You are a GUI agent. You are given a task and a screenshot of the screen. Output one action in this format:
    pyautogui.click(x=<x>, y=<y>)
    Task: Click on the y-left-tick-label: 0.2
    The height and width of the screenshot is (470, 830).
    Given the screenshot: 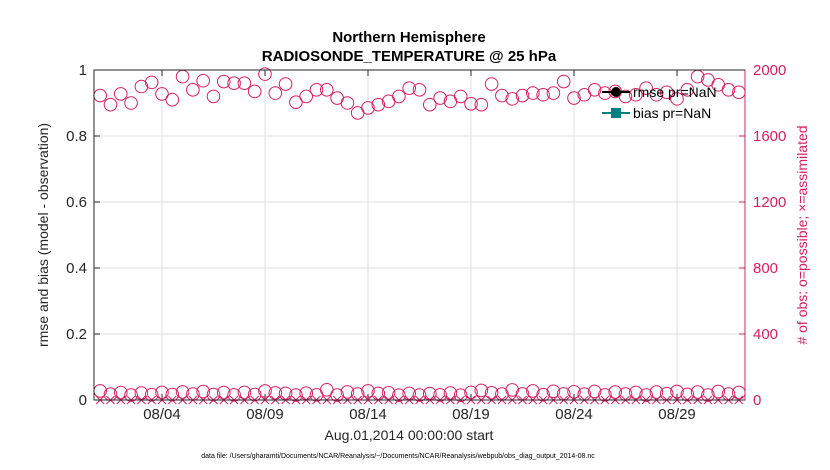 What is the action you would take?
    pyautogui.click(x=76, y=334)
    